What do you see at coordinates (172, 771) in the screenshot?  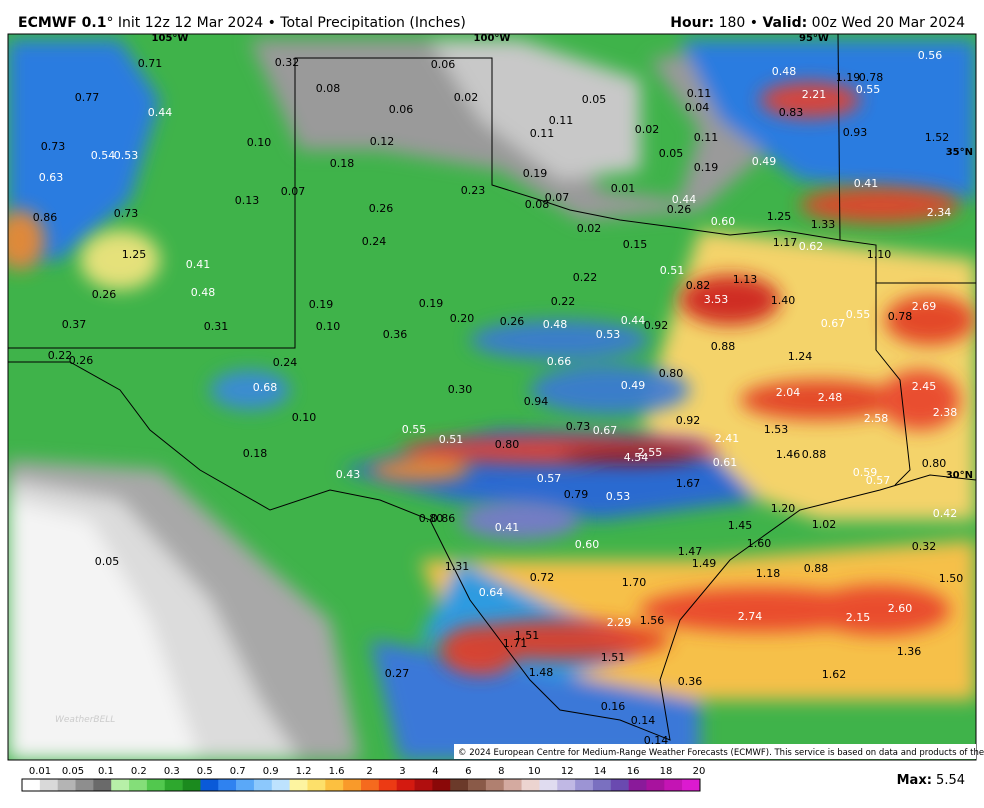 I see `colorbar-label: 0.3` at bounding box center [172, 771].